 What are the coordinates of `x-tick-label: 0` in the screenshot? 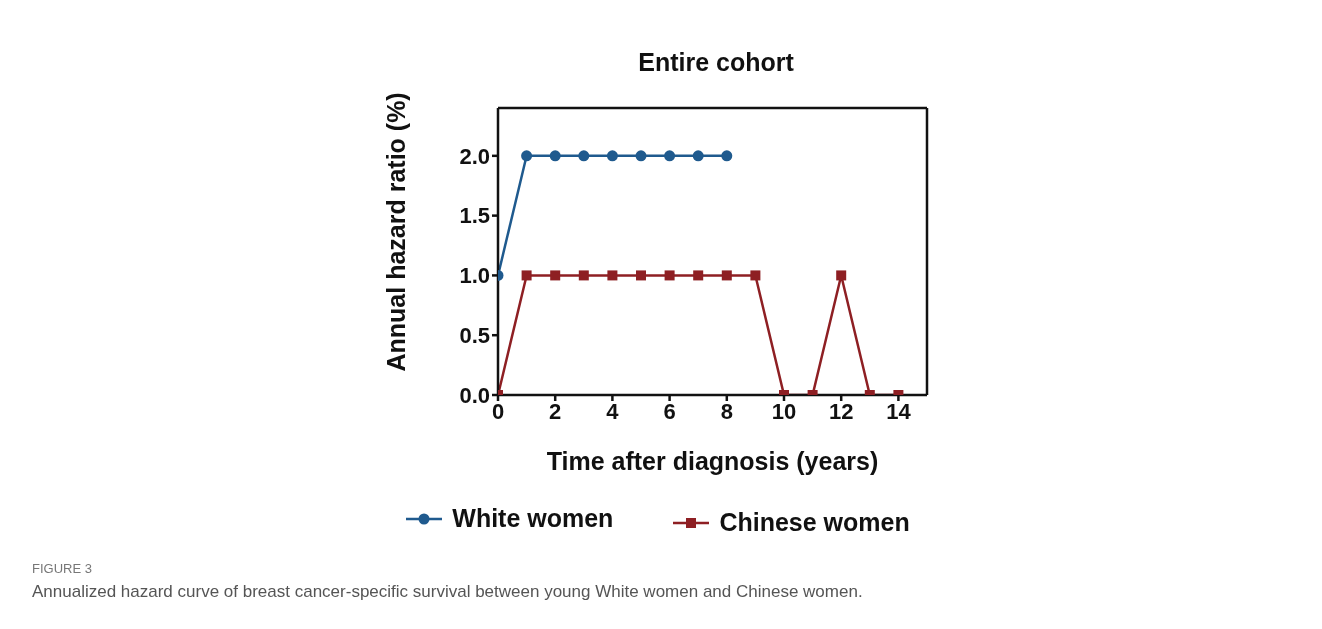 It's located at (498, 411).